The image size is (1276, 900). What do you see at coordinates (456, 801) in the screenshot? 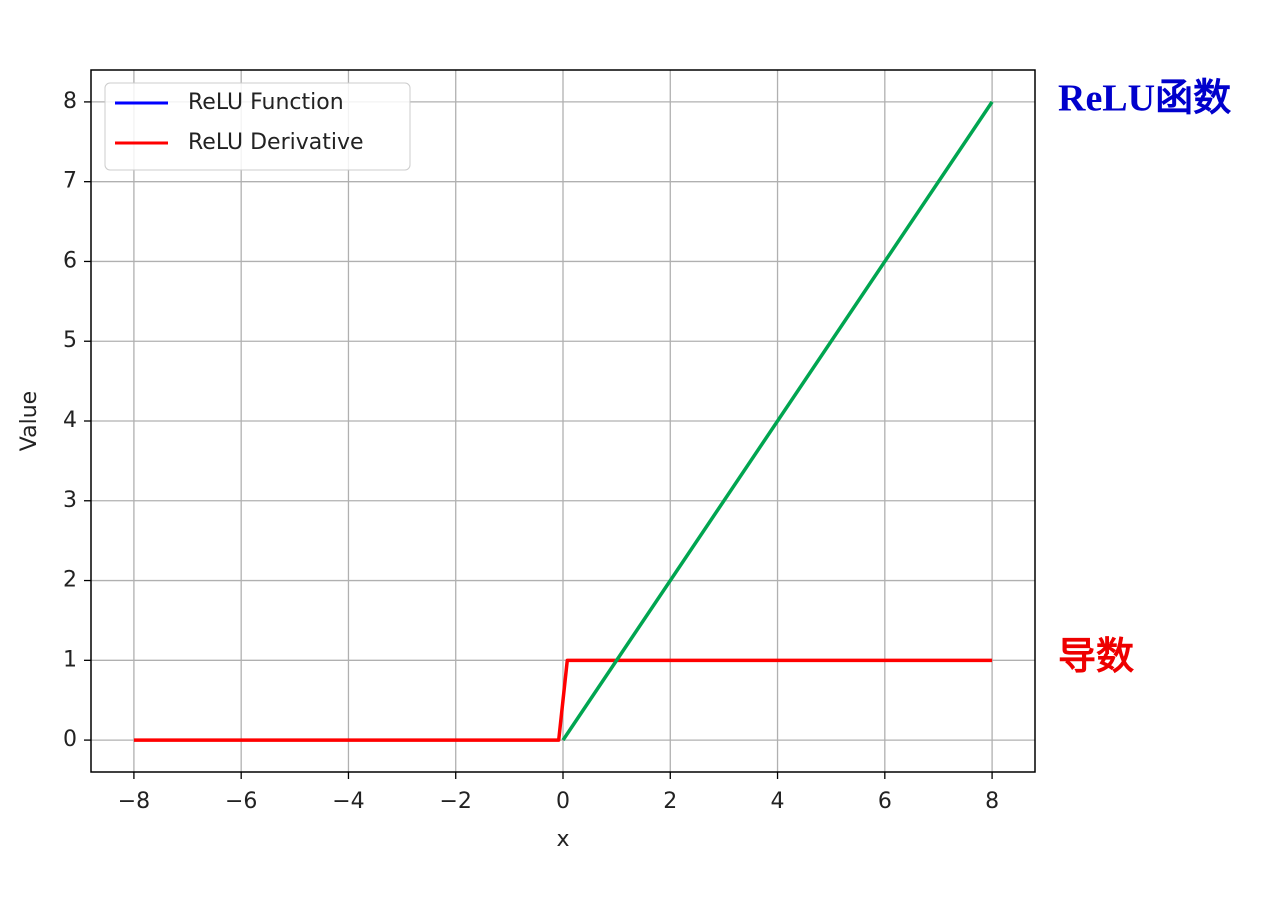
I see `x-tick-label: −2` at bounding box center [456, 801].